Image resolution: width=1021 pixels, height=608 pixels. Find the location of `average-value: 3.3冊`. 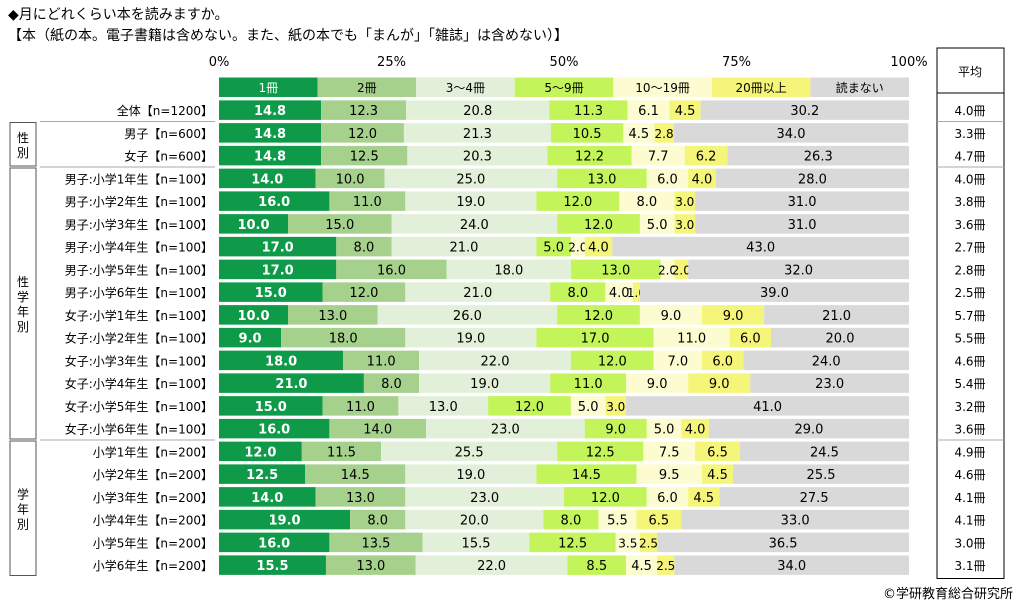

average-value: 3.3冊 is located at coordinates (969, 134).